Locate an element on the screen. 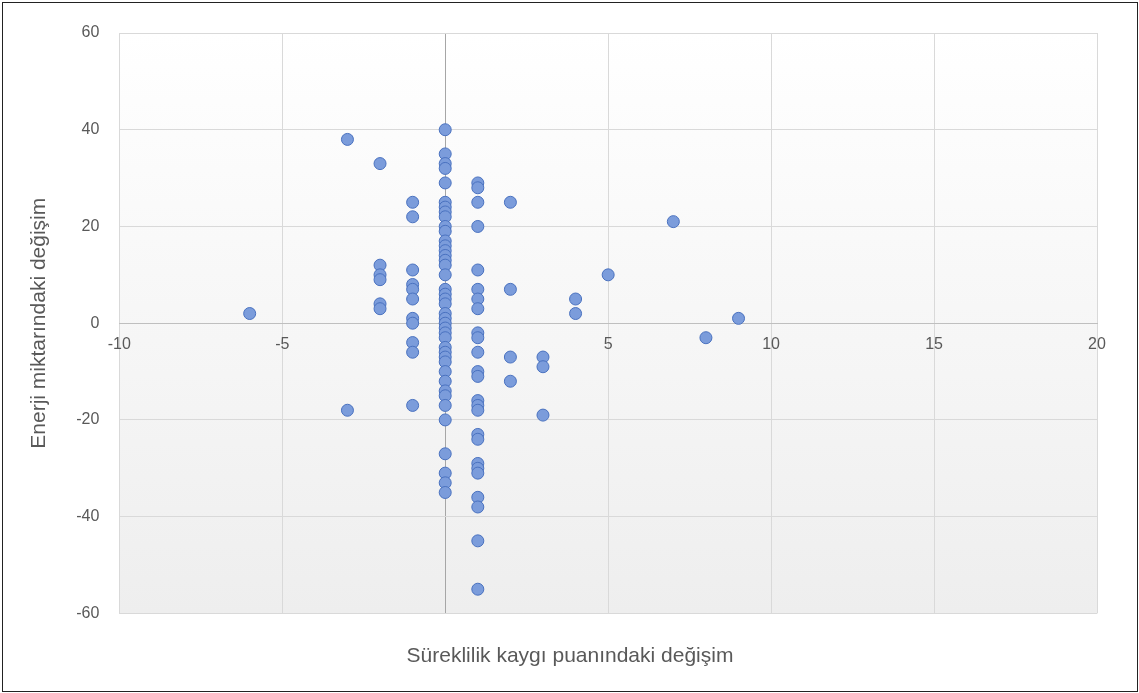 Image resolution: width=1139 pixels, height=693 pixels. x-axis-title: Süreklilik kaygı puanındaki değişim is located at coordinates (570, 655).